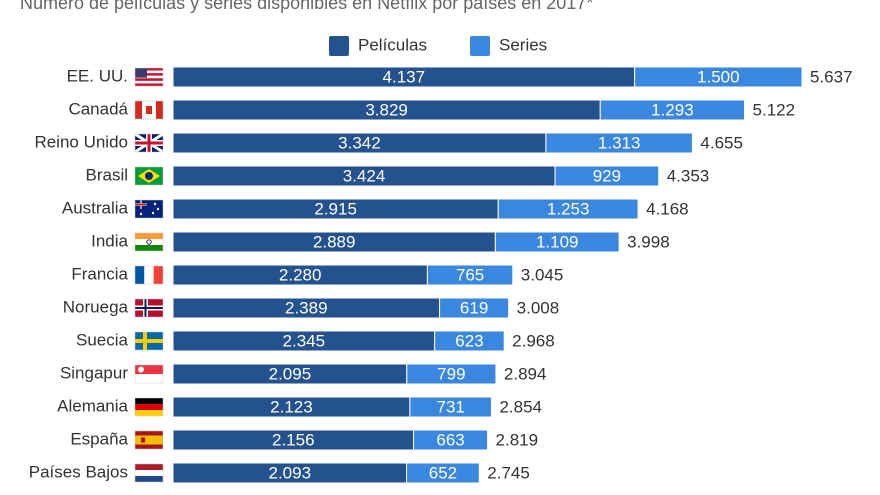 Image resolution: width=880 pixels, height=495 pixels. What do you see at coordinates (667, 208) in the screenshot?
I see `total-label: 4.168` at bounding box center [667, 208].